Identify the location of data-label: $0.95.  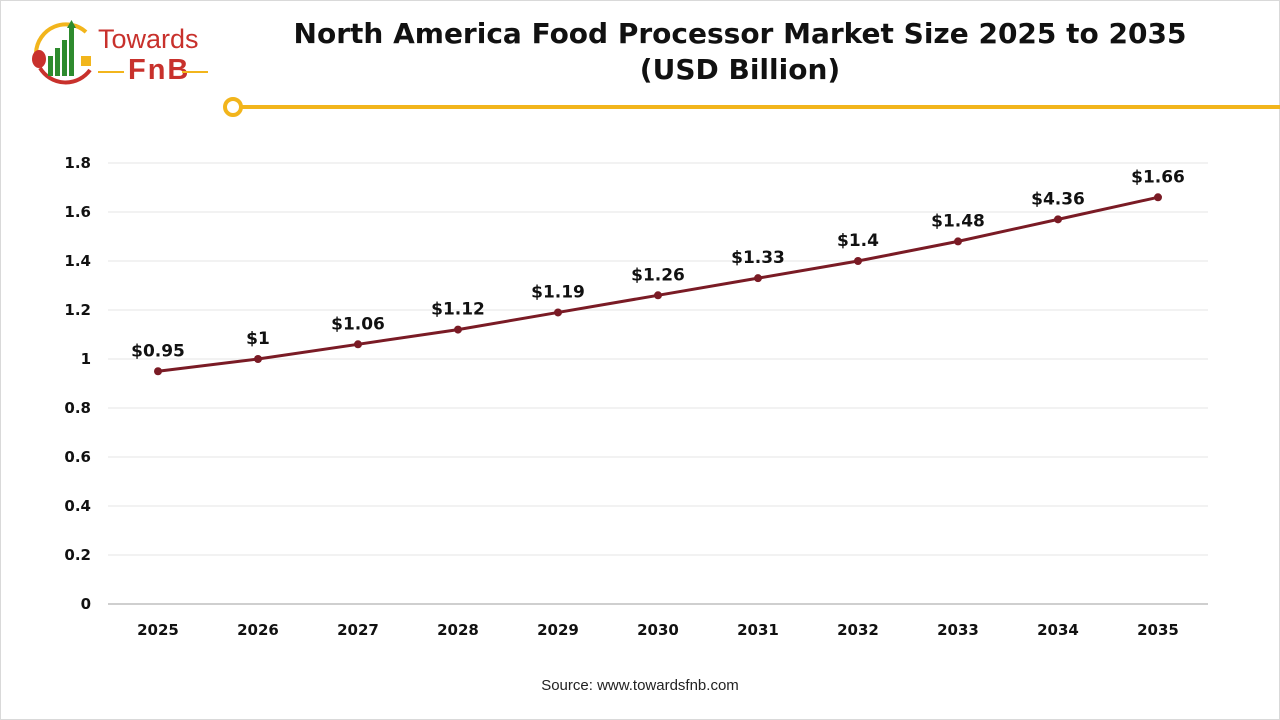
(158, 351).